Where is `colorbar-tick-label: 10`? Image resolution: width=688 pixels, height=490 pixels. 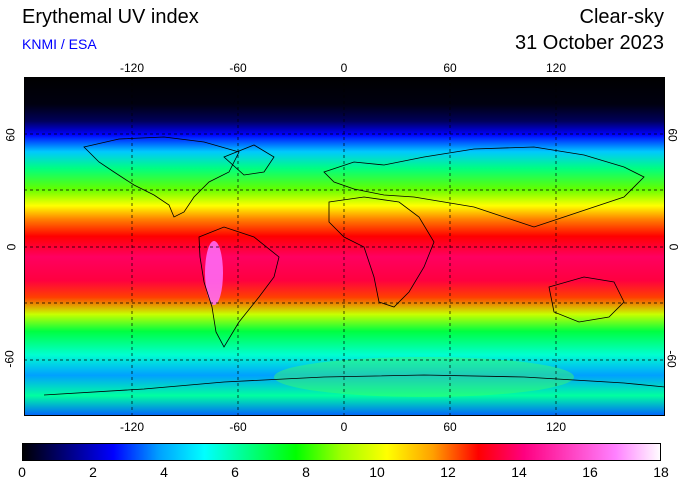 colorbar-tick-label: 10 is located at coordinates (377, 472).